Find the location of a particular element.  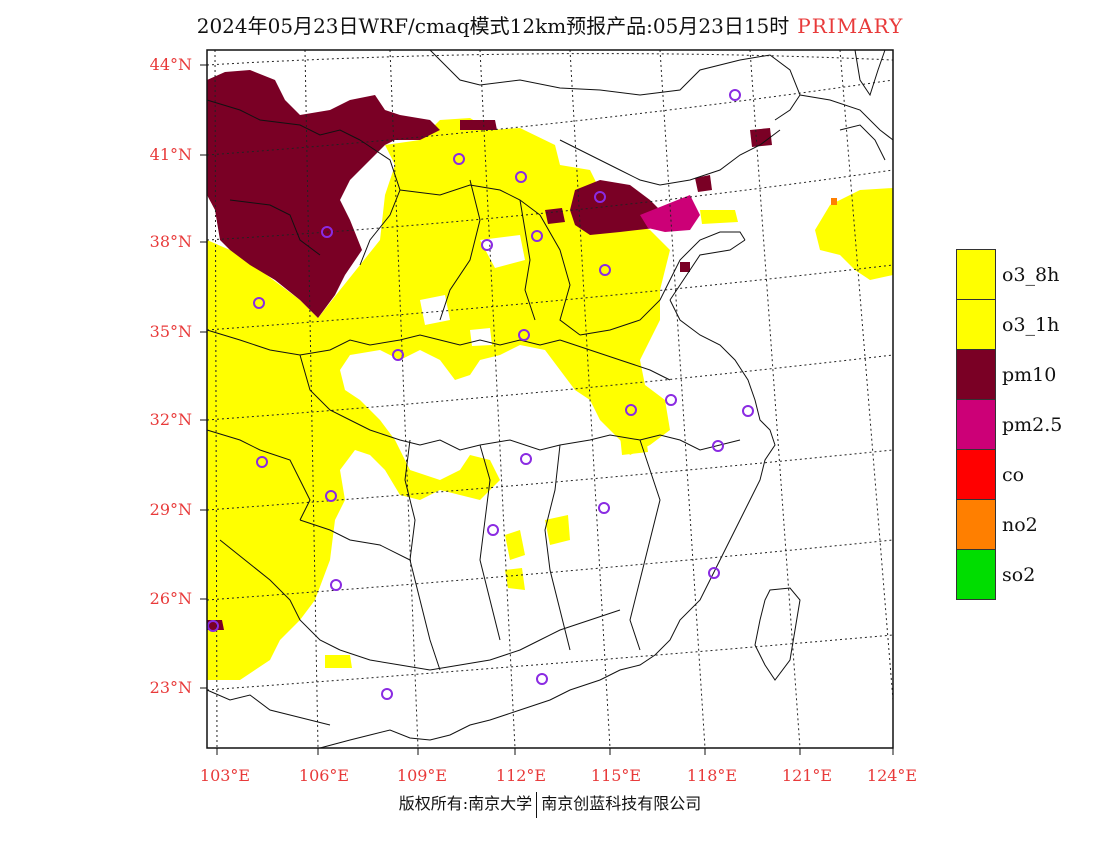

copyright-footer: 版权所有:南京大学 南京创蓝科技有限公司 is located at coordinates (550, 804).